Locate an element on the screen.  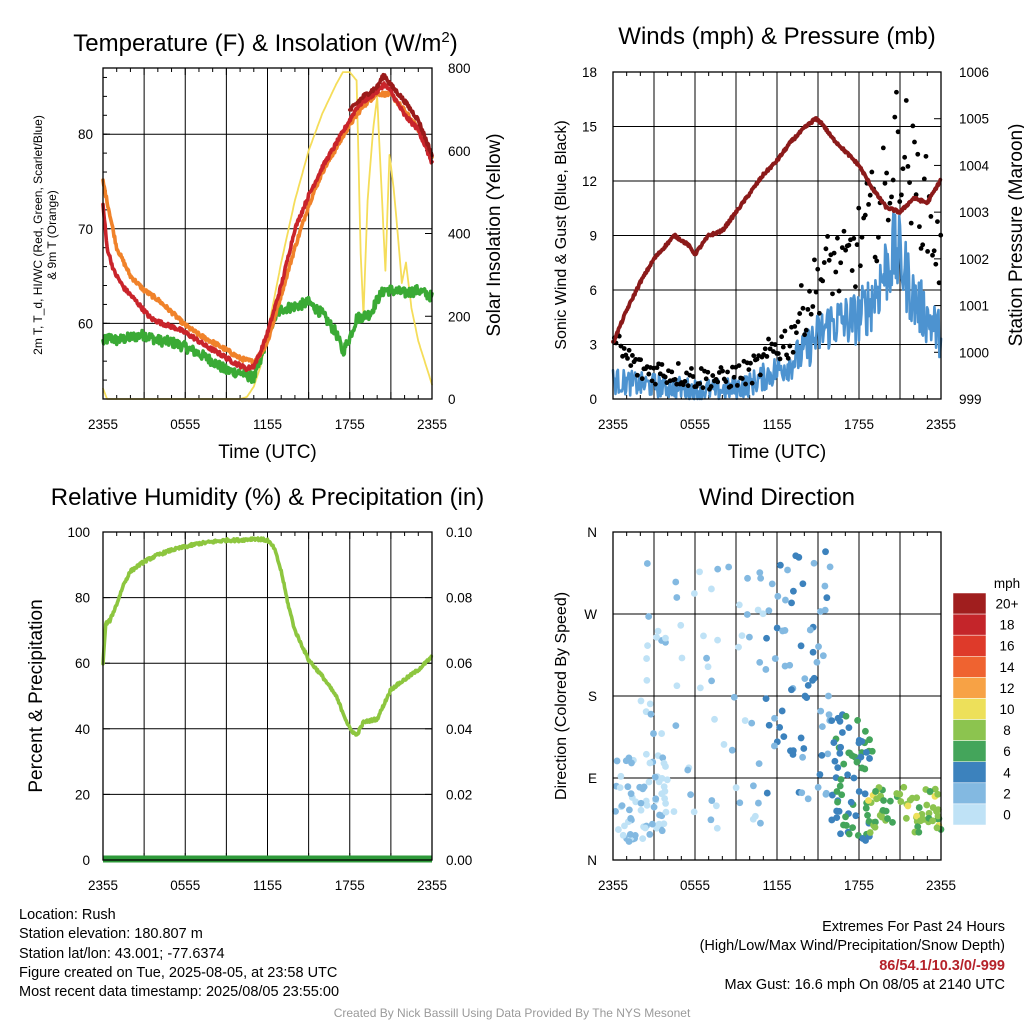
y2-tick-label: 0.00 is located at coordinates (459, 860).